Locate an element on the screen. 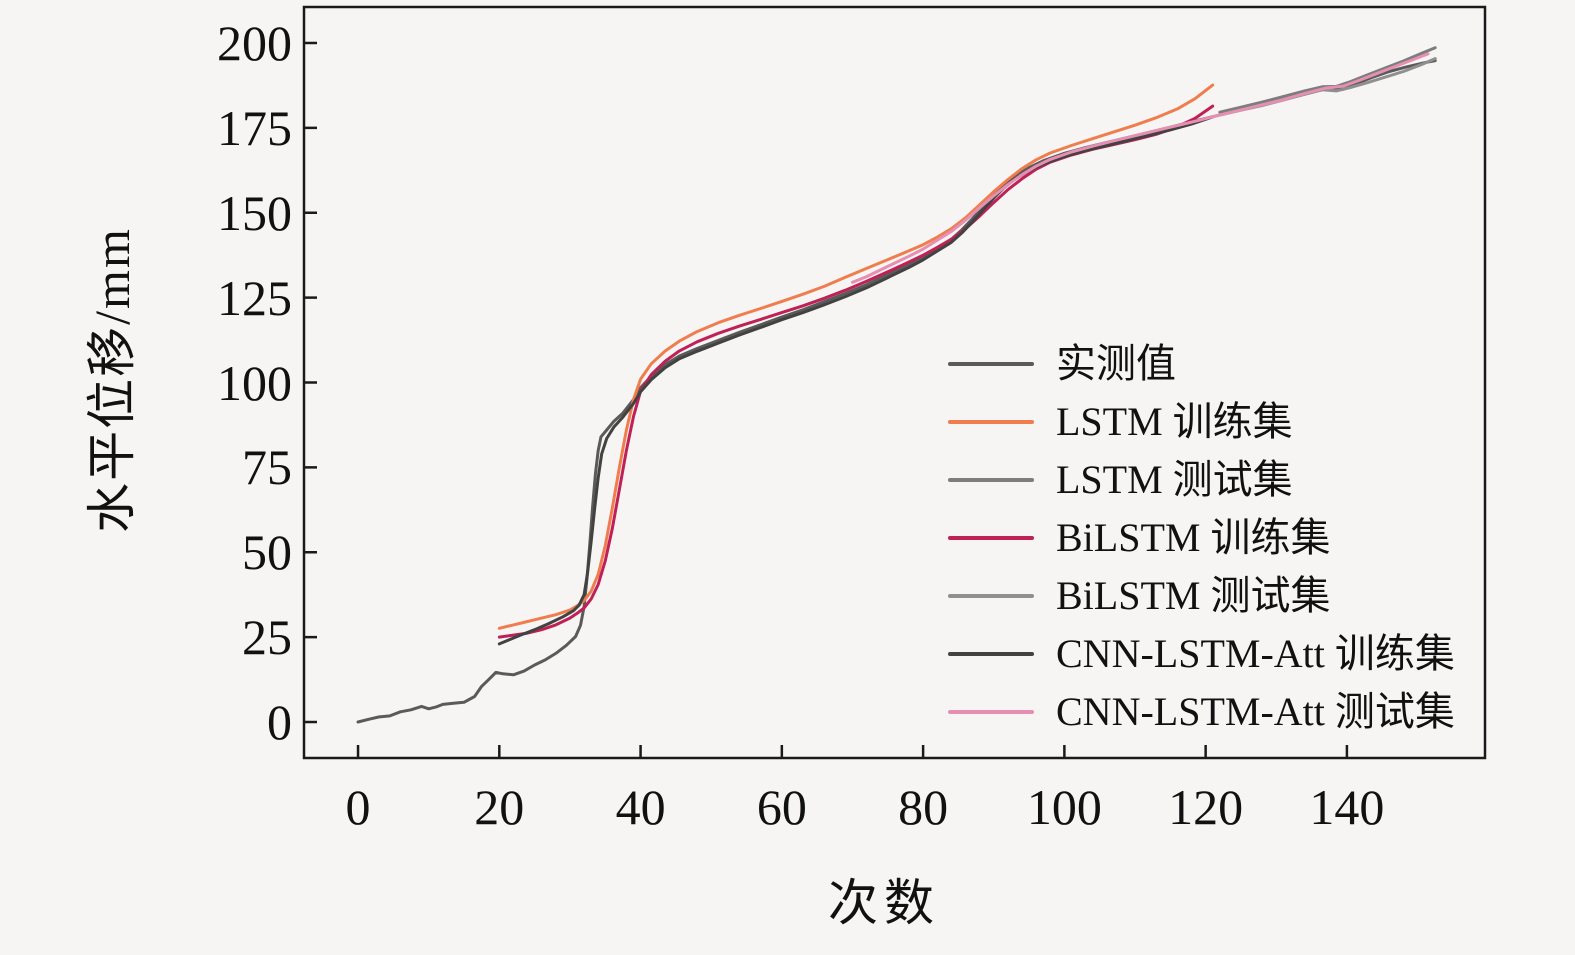  x-tick-label: 80 is located at coordinates (923, 807).